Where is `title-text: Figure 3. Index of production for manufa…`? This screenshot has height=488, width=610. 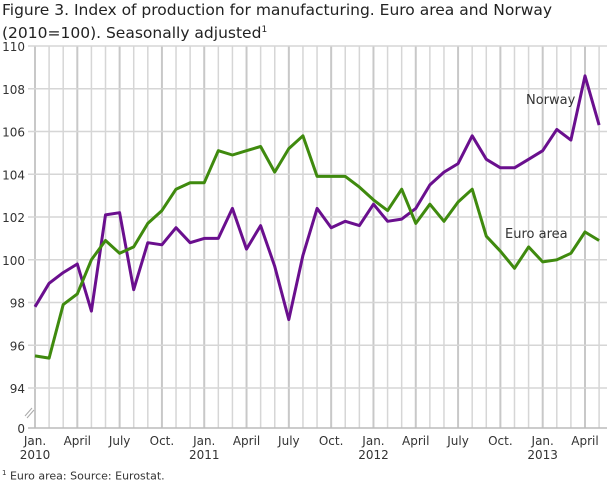
title-text: Figure 3. Index of production for manufa… is located at coordinates (277, 22).